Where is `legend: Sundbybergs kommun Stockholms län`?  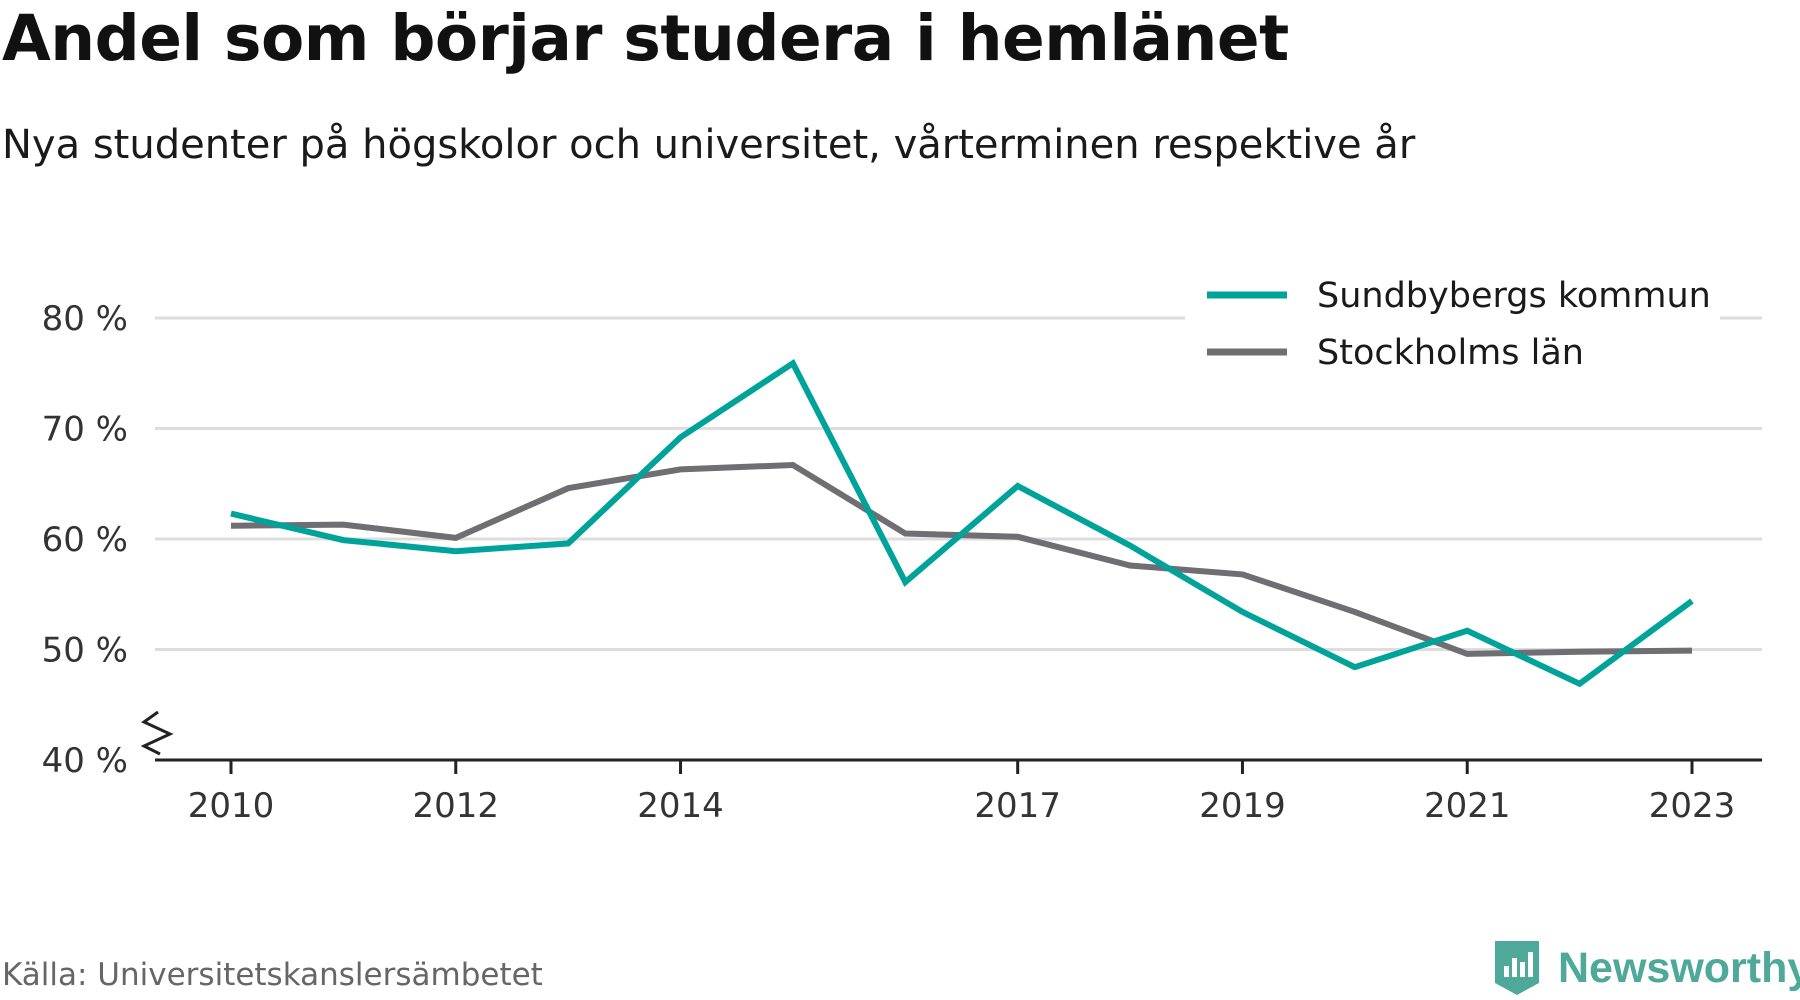 legend: Sundbybergs kommun Stockholms län is located at coordinates (1452, 306).